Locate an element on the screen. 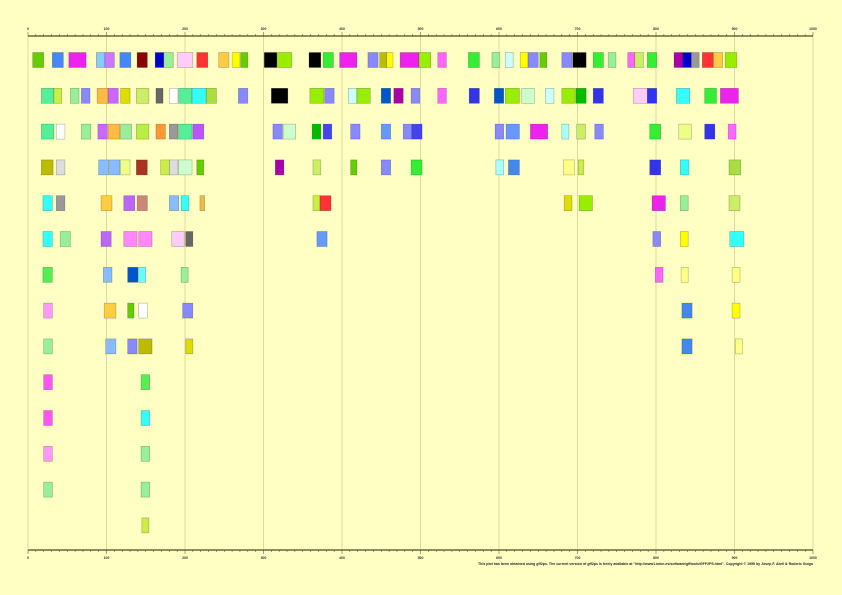 The width and height of the screenshot is (842, 595). tick-label: 0 is located at coordinates (28, 558).